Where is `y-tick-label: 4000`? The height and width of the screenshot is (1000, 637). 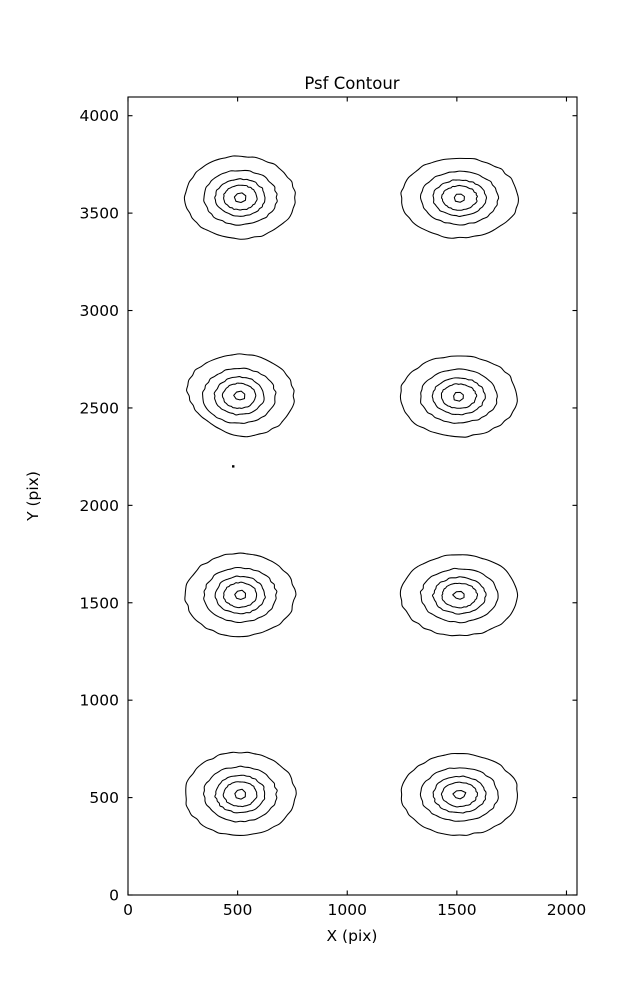
y-tick-label: 4000 is located at coordinates (99, 116).